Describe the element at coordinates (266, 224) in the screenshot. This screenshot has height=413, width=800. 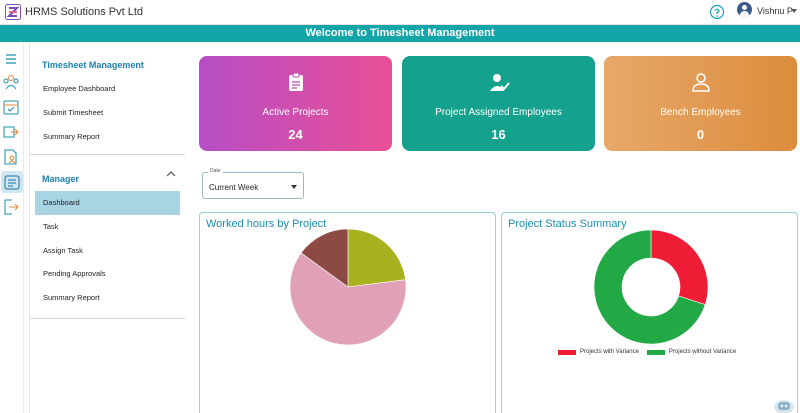
I see `panel-title: Worked hours by Project` at that location.